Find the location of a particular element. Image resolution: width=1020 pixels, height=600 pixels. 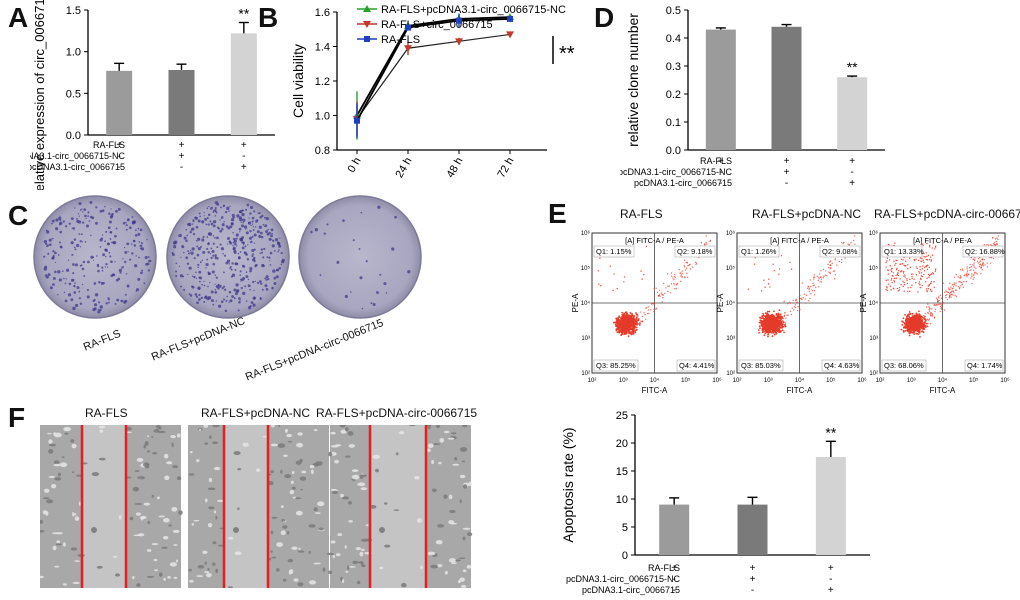

y-tick-label: 0.5 is located at coordinates (73, 94).